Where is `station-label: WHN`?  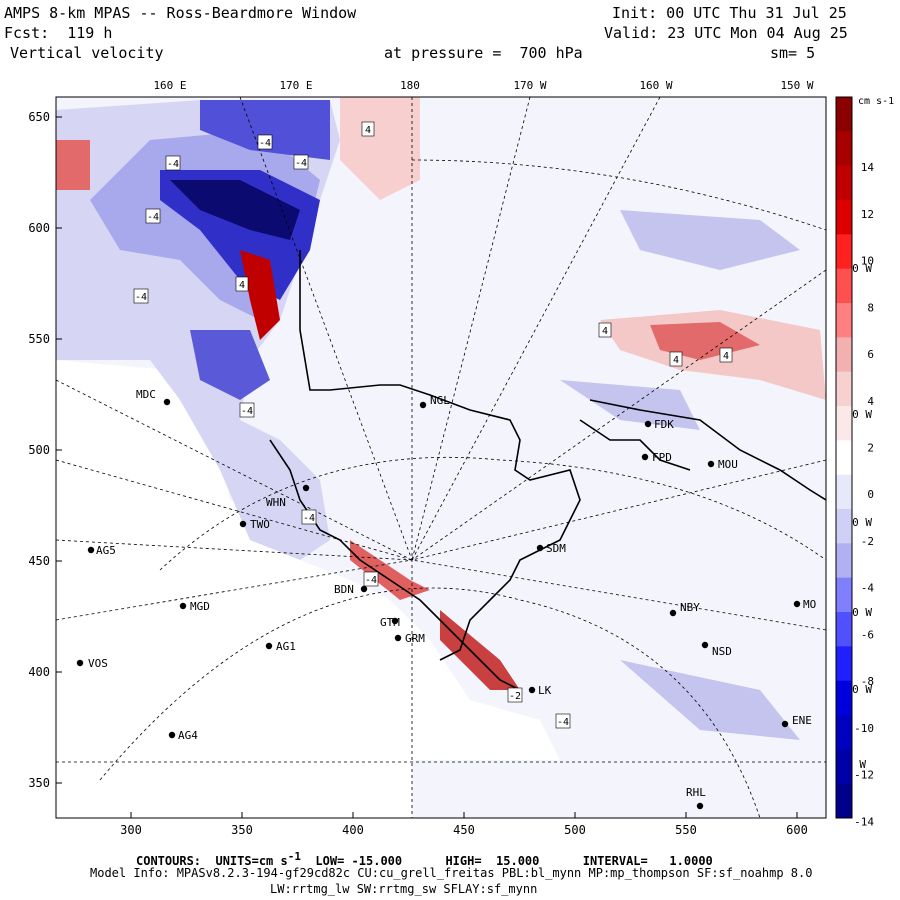 station-label: WHN is located at coordinates (276, 502).